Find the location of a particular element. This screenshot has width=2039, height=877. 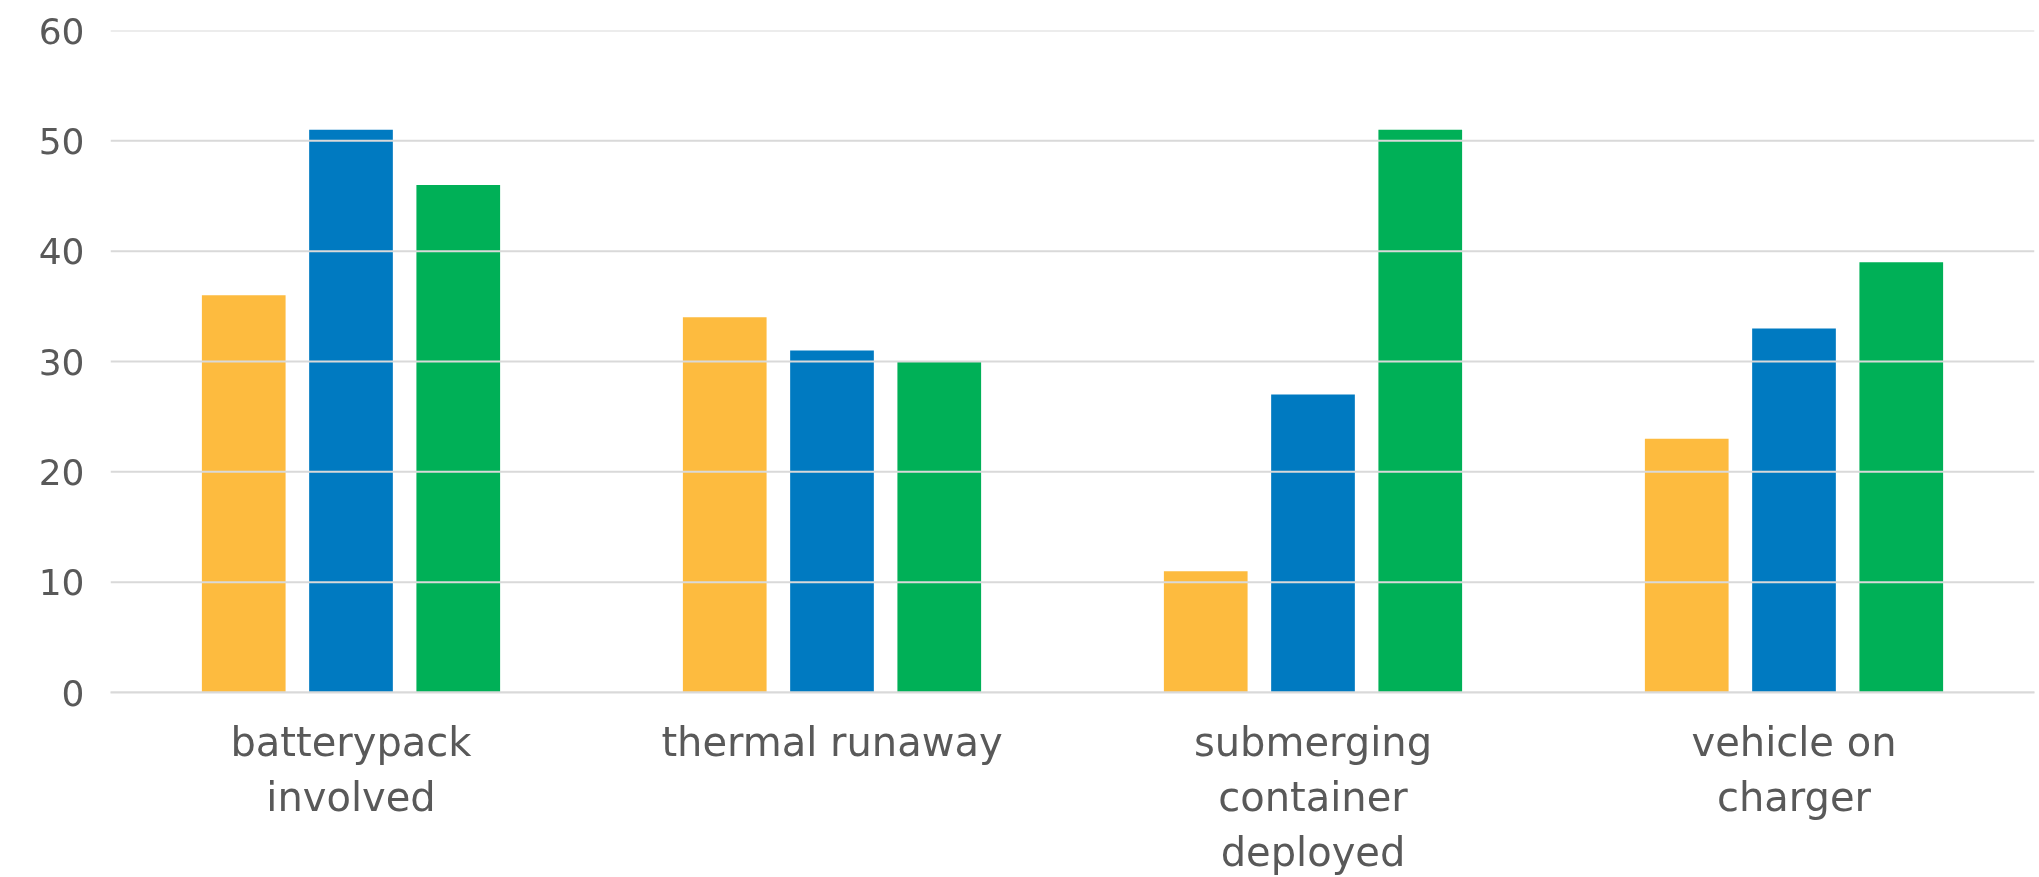

y-tick-label: 10 is located at coordinates (61, 583).